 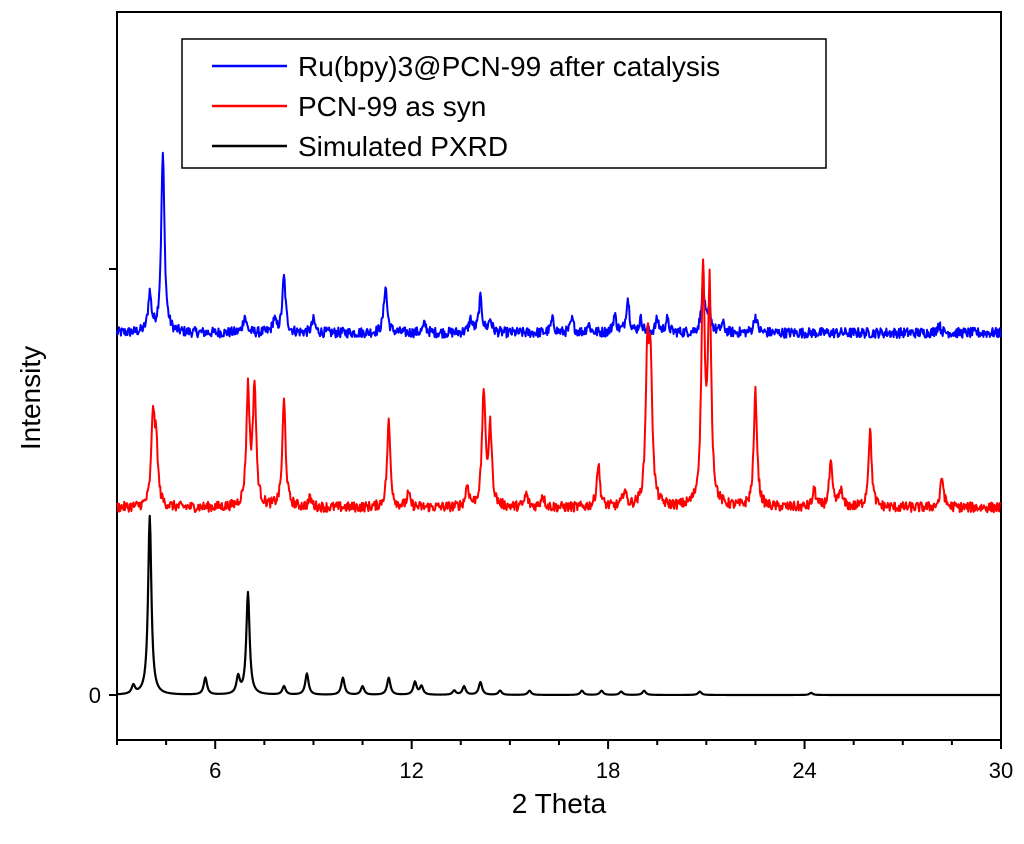 I want to click on x-tick-label: 18, so click(x=608, y=770).